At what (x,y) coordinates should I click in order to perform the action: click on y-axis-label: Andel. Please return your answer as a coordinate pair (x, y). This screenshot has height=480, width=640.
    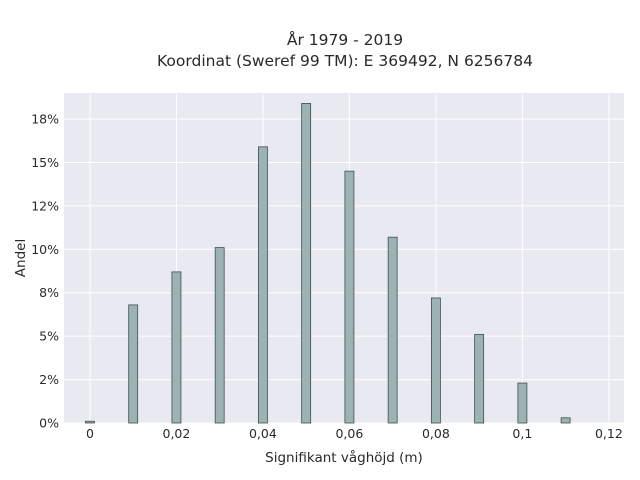
    Looking at the image, I should click on (21, 258).